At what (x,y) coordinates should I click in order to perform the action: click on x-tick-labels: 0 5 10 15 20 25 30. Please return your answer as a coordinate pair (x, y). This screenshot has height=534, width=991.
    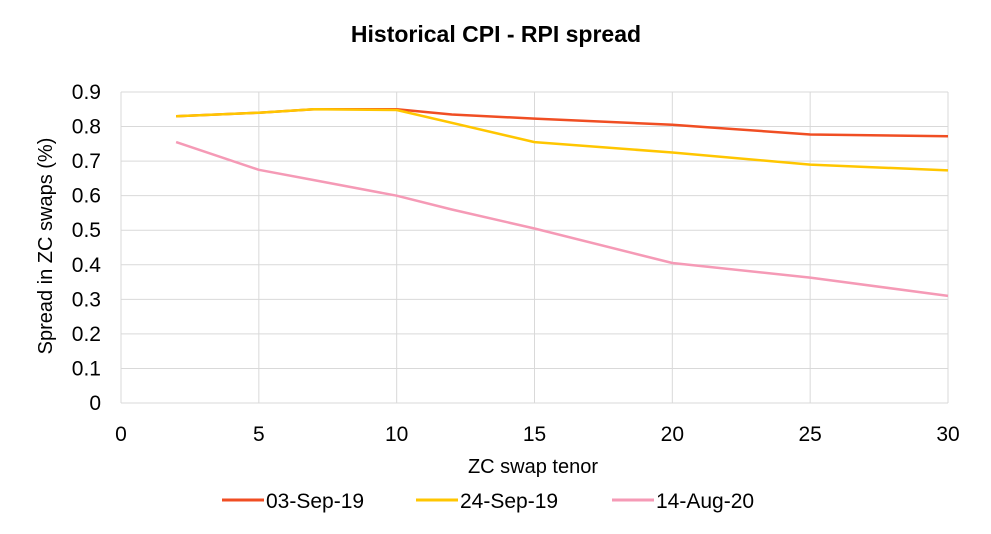
    Looking at the image, I should click on (537, 434).